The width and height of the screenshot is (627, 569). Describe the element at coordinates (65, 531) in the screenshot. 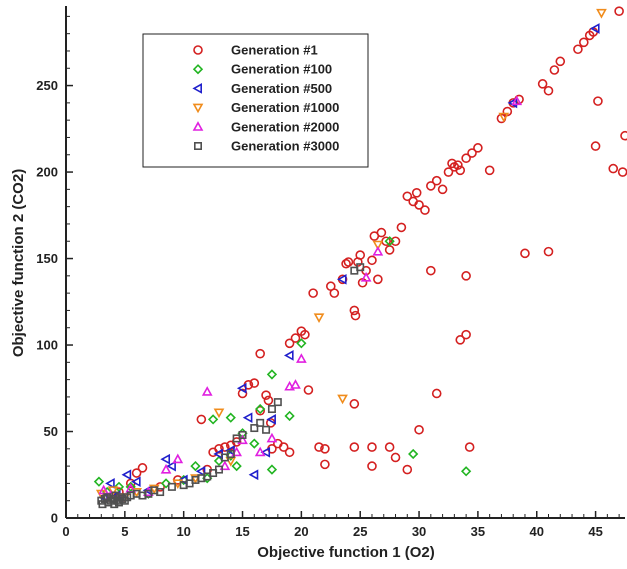

I see `x-tick-label: 0` at that location.